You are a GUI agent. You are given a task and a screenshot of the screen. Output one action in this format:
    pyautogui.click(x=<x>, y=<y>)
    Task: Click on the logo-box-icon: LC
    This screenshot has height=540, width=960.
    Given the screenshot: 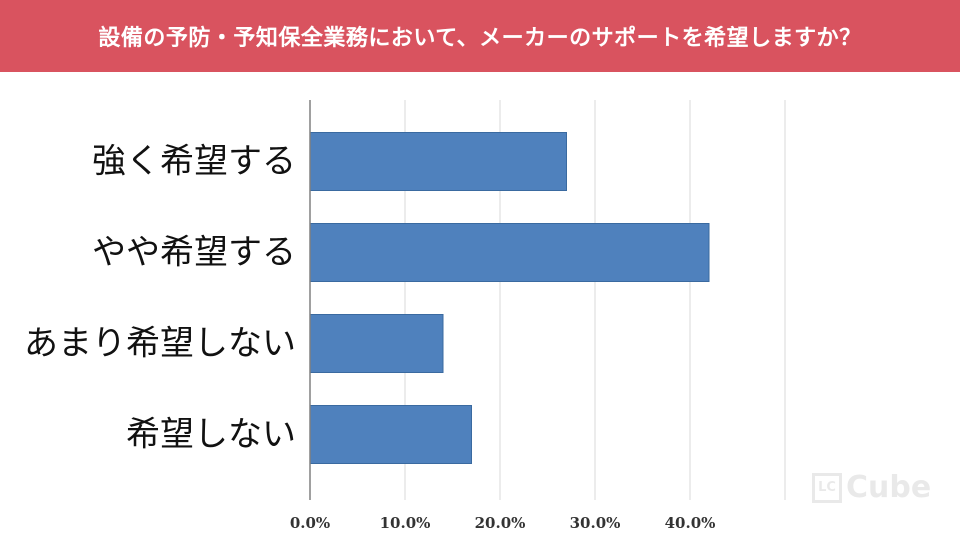 What is the action you would take?
    pyautogui.click(x=827, y=487)
    